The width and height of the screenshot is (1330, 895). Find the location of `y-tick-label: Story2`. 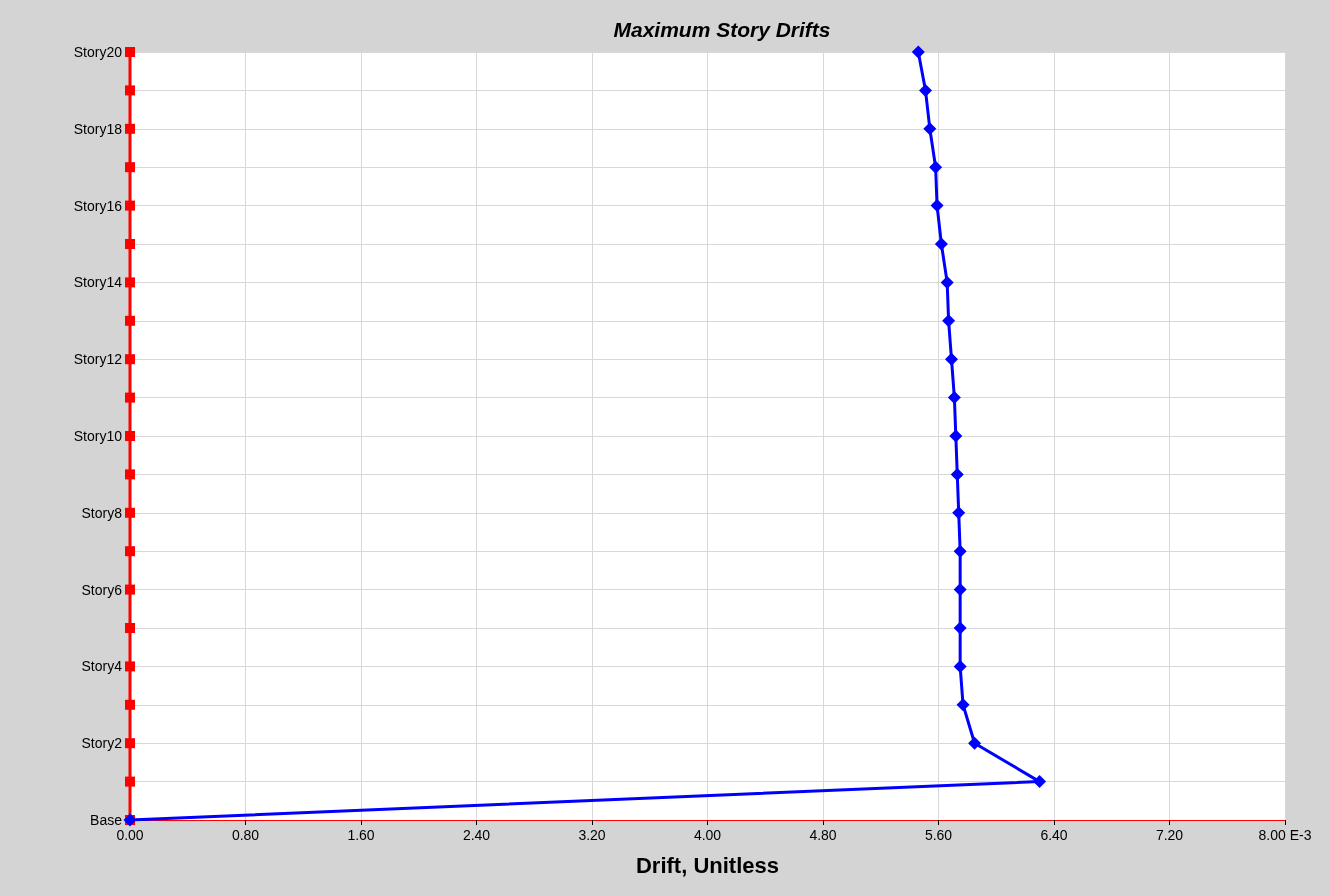

y-tick-label: Story2 is located at coordinates (102, 743).